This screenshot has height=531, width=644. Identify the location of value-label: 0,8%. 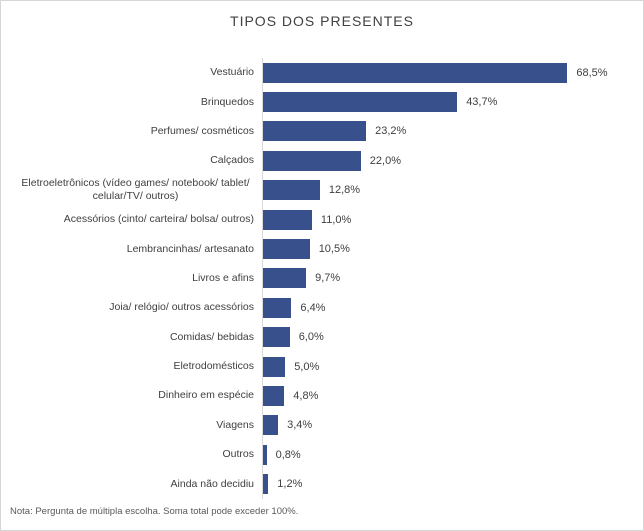
(288, 454).